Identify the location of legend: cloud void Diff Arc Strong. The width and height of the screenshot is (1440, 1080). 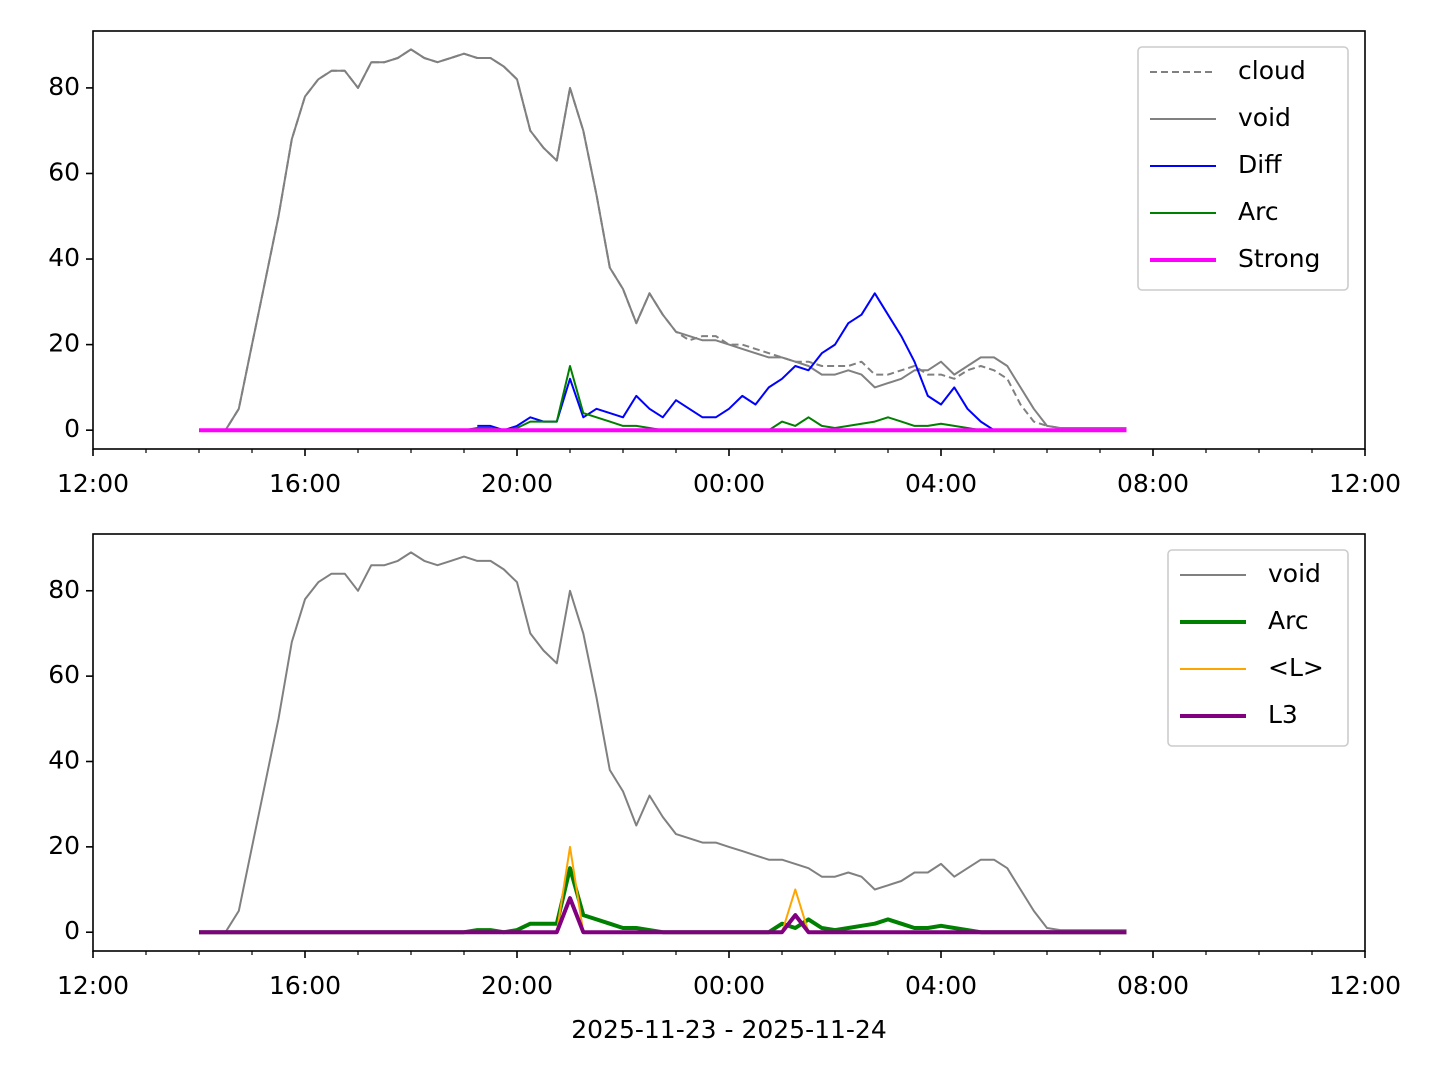
(1243, 168).